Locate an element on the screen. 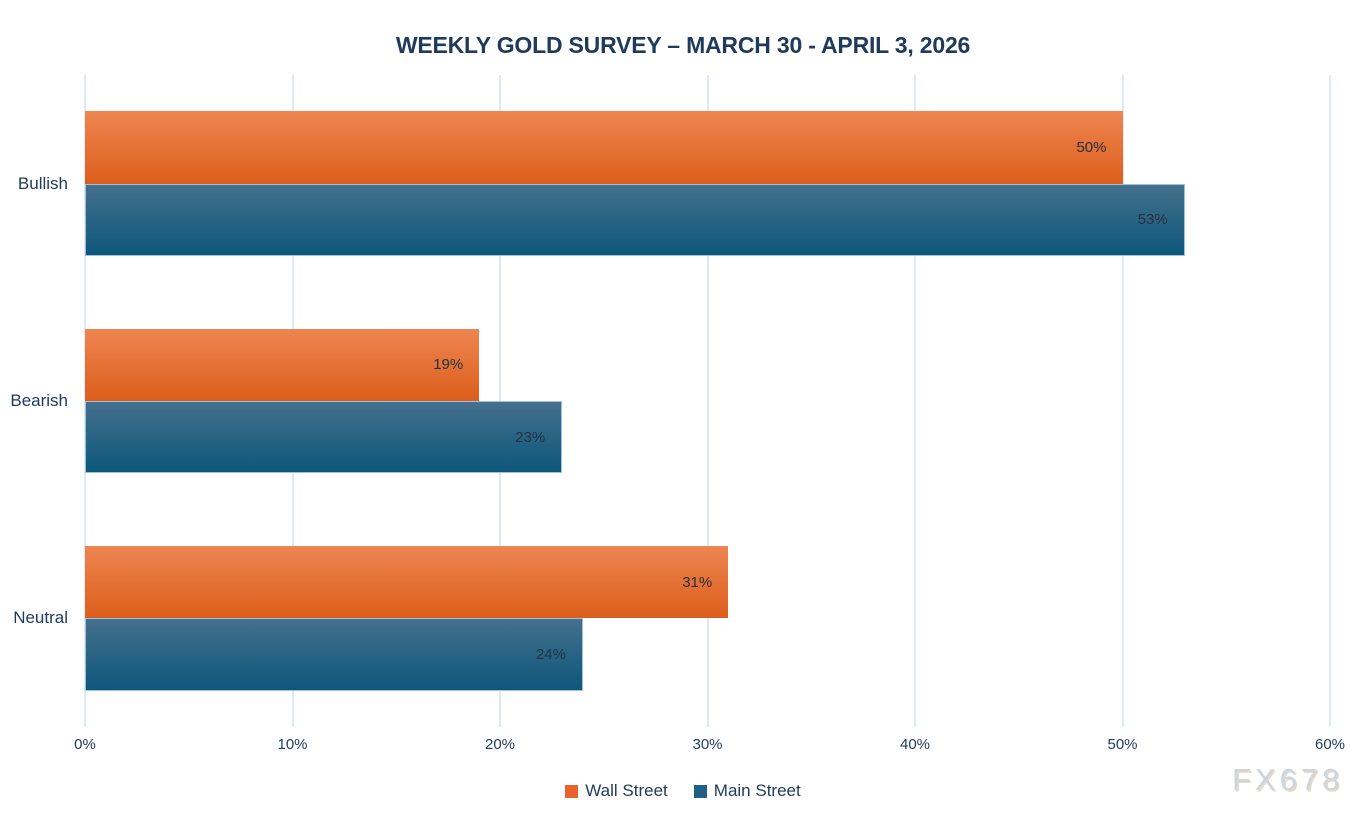  legend-swatch-icon-wall-street is located at coordinates (572, 791).